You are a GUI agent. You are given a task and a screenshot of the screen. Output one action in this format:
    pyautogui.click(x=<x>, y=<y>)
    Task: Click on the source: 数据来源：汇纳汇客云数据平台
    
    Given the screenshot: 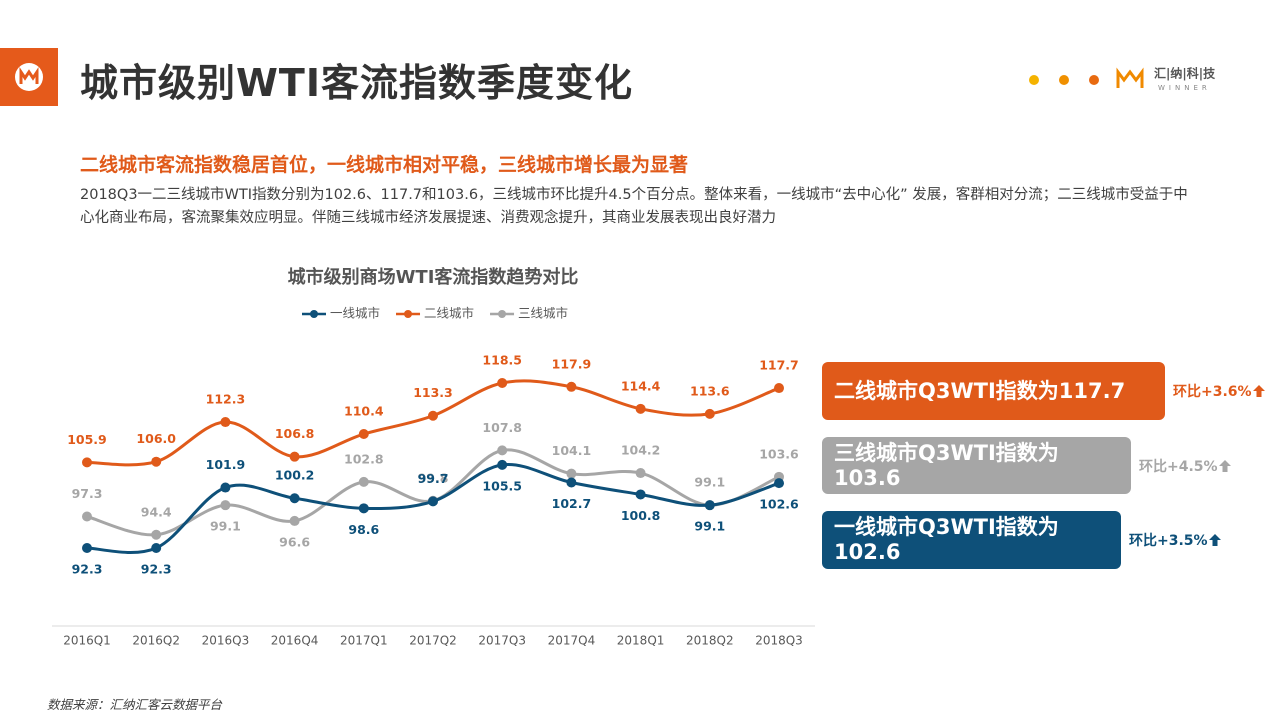 What is the action you would take?
    pyautogui.click(x=135, y=704)
    